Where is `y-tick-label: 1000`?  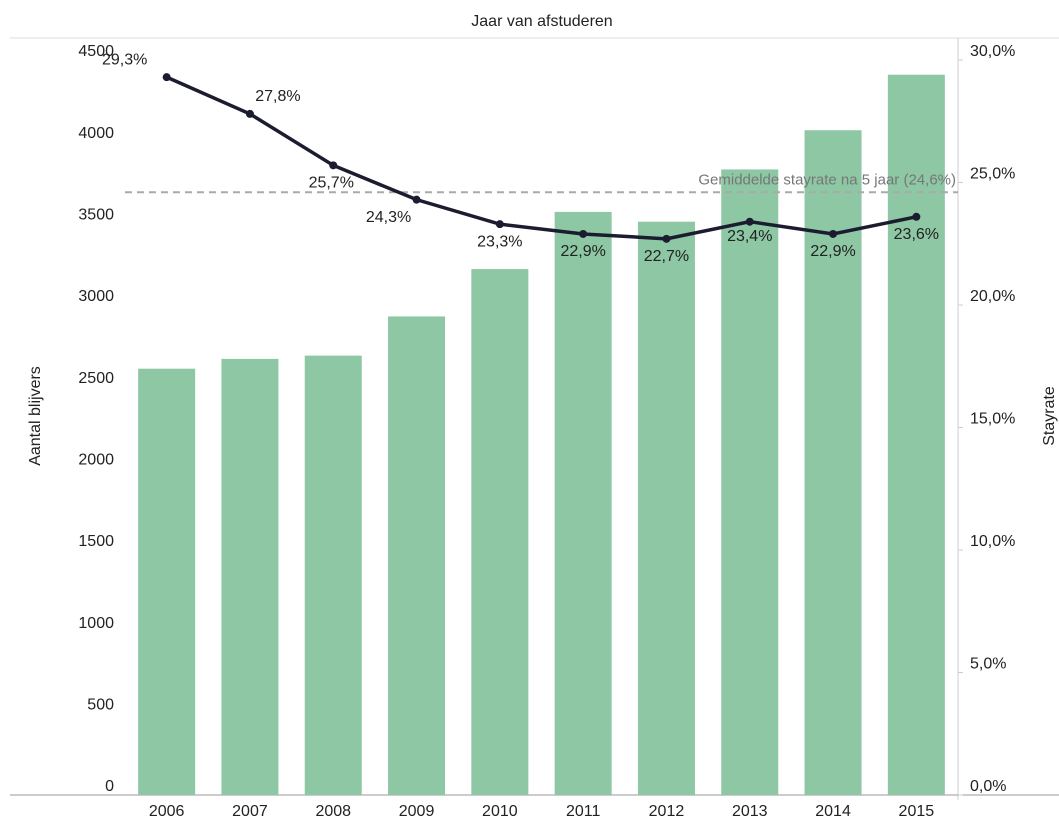 y-tick-label: 1000 is located at coordinates (96, 623).